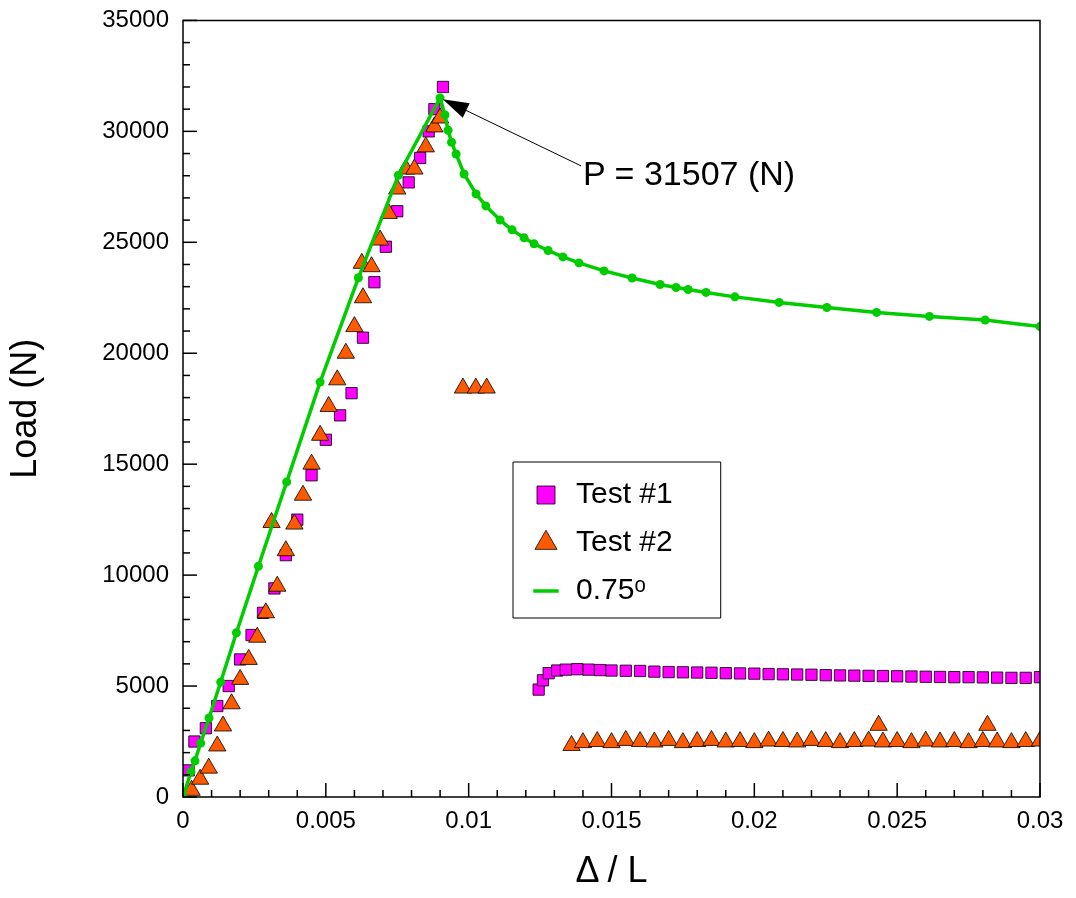 This screenshot has width=1076, height=898. Describe the element at coordinates (611, 870) in the screenshot. I see `x-axis-title: Δ / L` at that location.